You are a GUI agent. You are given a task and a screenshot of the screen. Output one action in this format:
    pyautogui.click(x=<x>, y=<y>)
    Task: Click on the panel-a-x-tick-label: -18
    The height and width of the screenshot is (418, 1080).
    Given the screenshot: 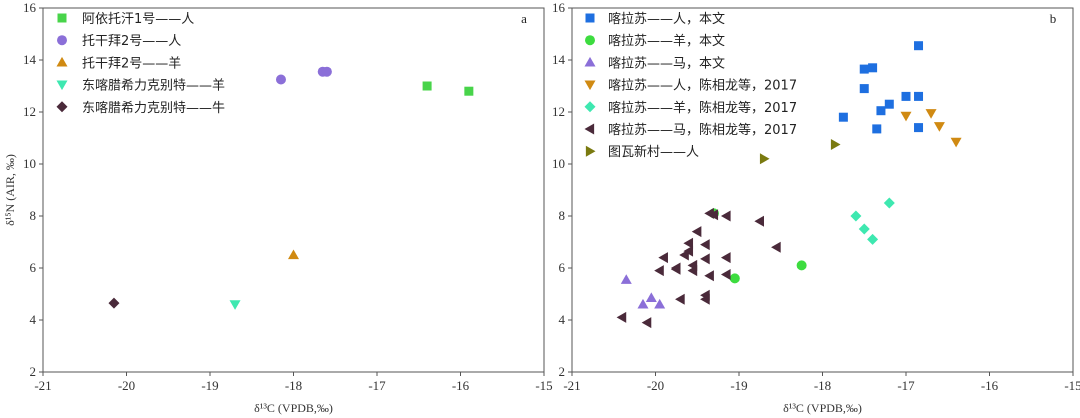 What is the action you would take?
    pyautogui.click(x=293, y=385)
    